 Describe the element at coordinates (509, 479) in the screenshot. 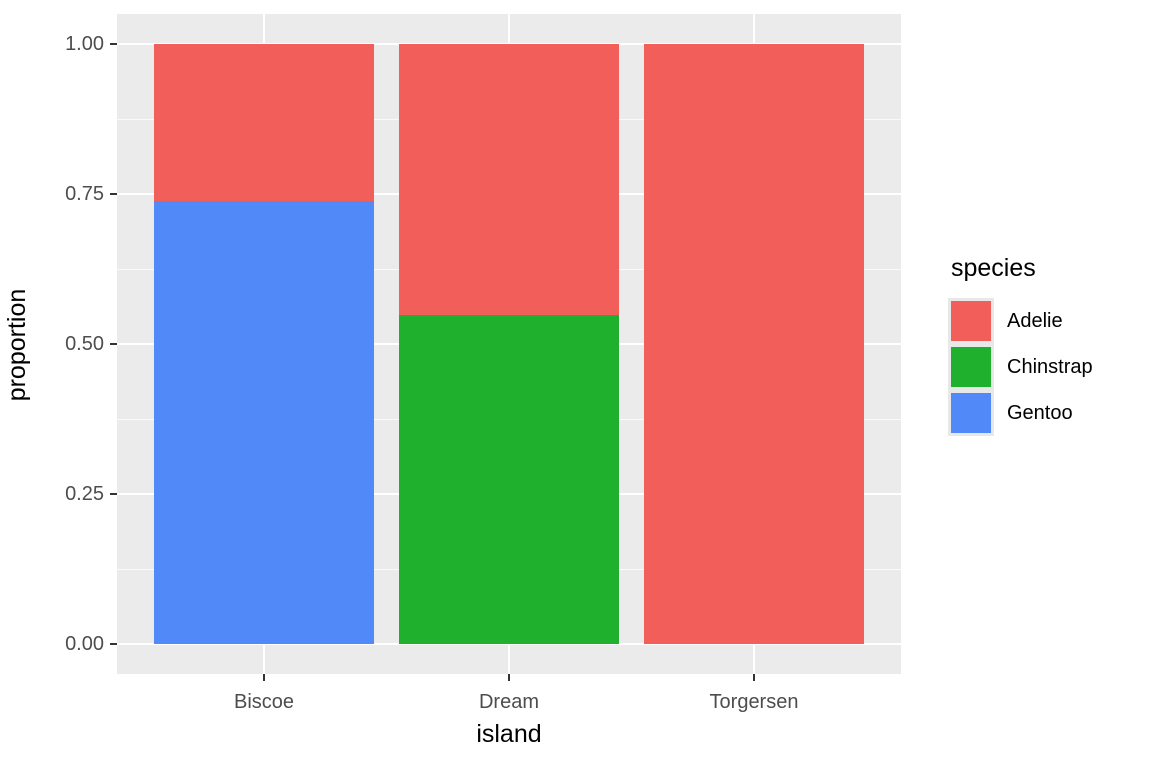

I see `bar-segment-chinstrap-dream` at that location.